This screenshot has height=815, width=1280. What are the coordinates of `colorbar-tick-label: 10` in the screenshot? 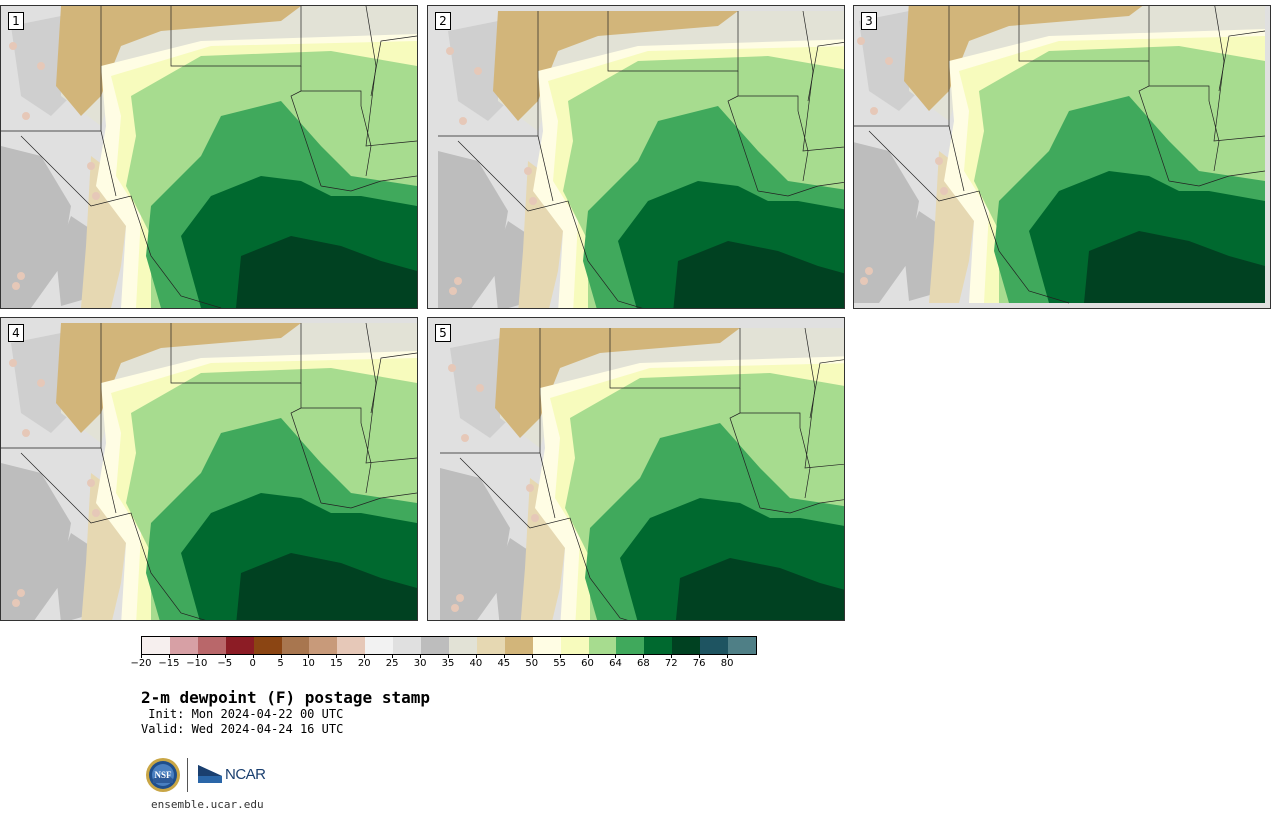 It's located at (308, 663).